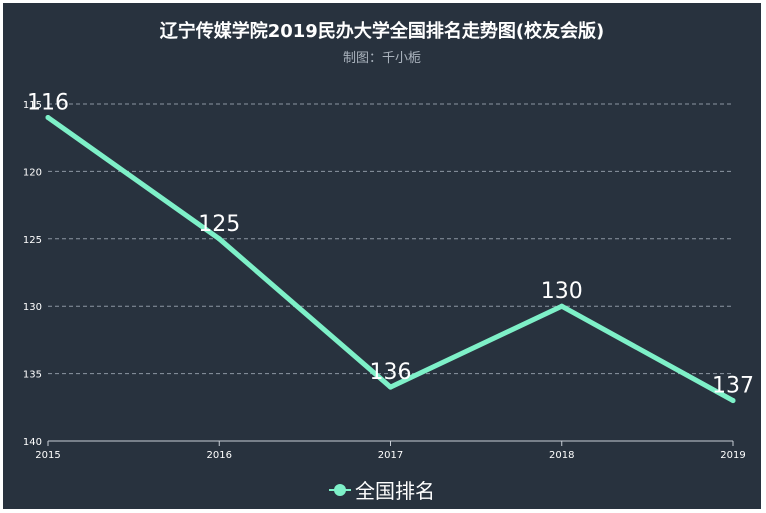 The width and height of the screenshot is (766, 513). What do you see at coordinates (561, 455) in the screenshot?
I see `x-tick-label: 2018` at bounding box center [561, 455].